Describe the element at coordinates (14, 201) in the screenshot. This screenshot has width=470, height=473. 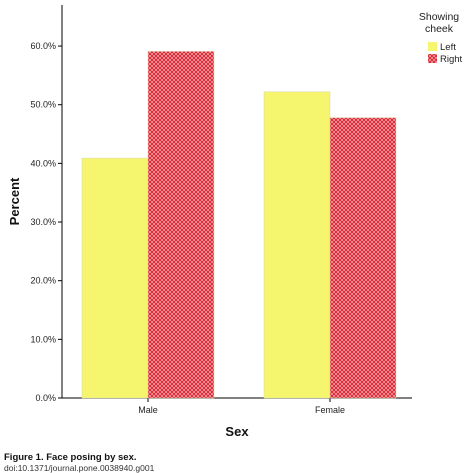
I see `y-axis-title: Percent` at that location.